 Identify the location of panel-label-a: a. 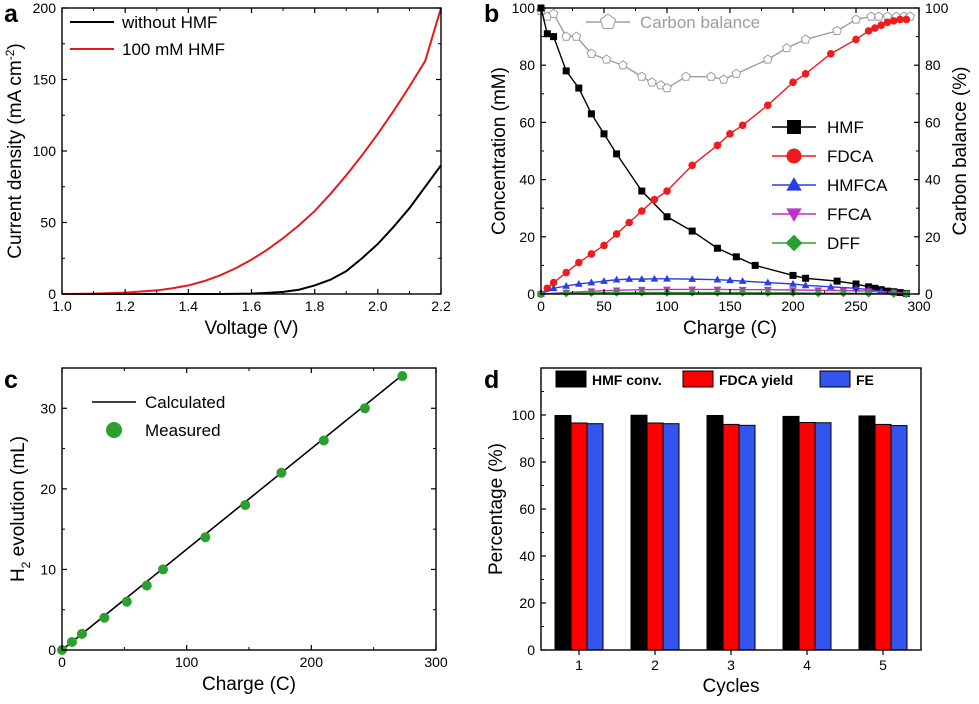
(11, 14).